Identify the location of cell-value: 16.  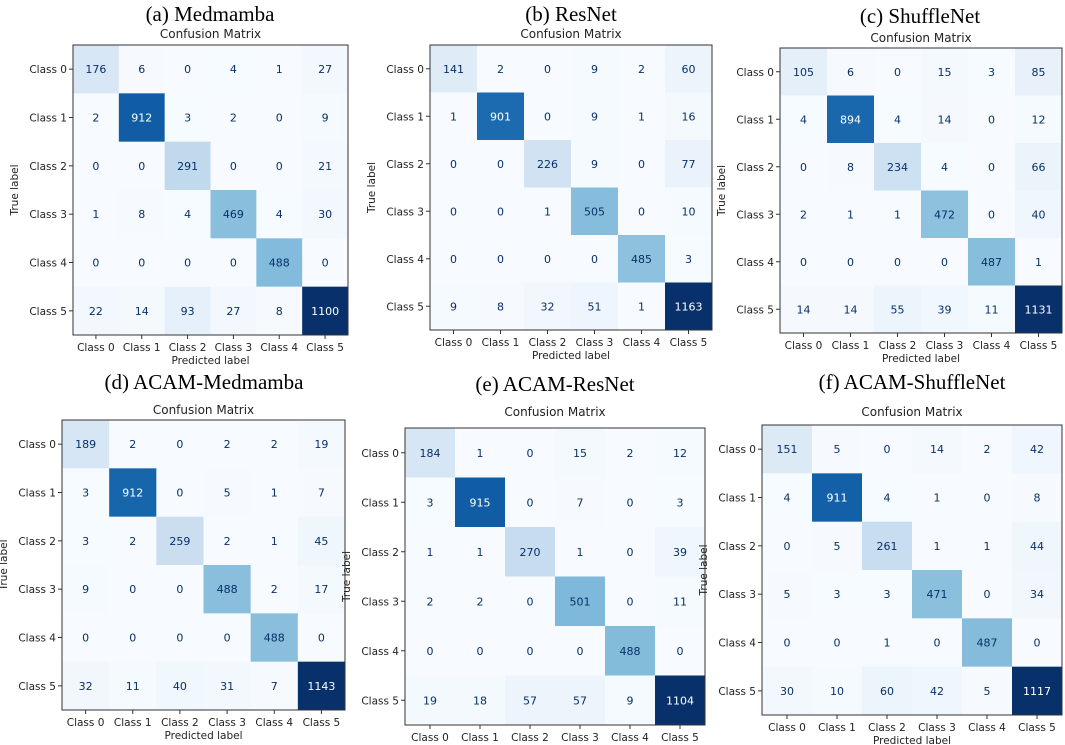
(689, 116).